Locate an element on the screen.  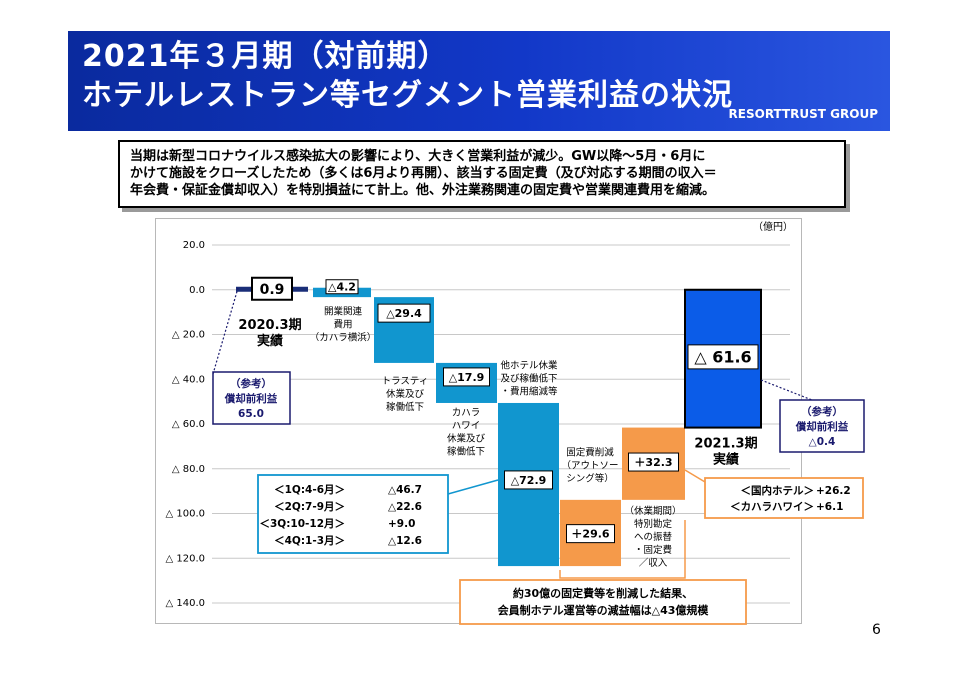
category-note-line: 固定費削減 is located at coordinates (590, 453).